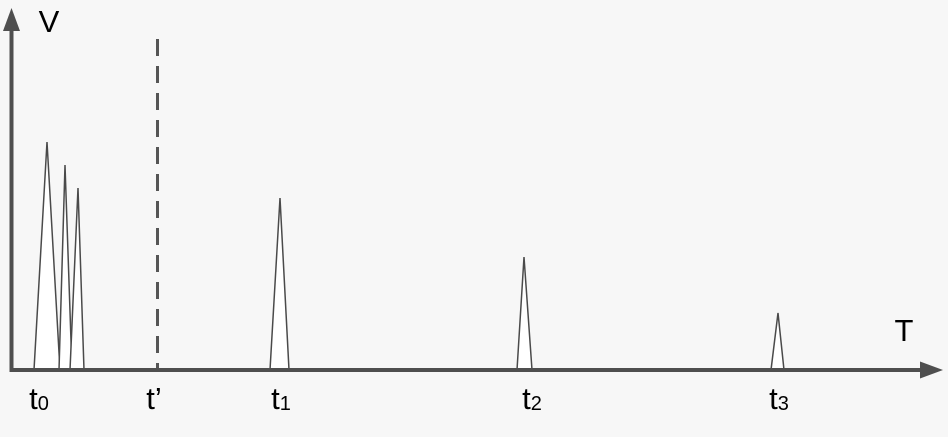 Image resolution: width=948 pixels, height=437 pixels. What do you see at coordinates (904, 330) in the screenshot?
I see `x-axis-label: T` at bounding box center [904, 330].